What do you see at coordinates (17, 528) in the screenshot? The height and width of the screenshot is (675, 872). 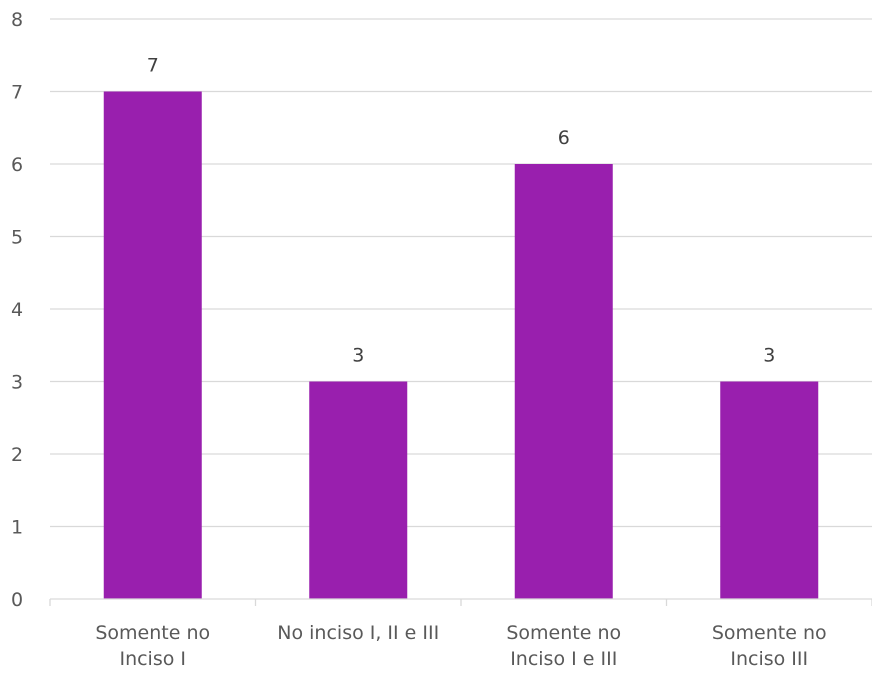 I see `y-tick-label: 1` at bounding box center [17, 528].